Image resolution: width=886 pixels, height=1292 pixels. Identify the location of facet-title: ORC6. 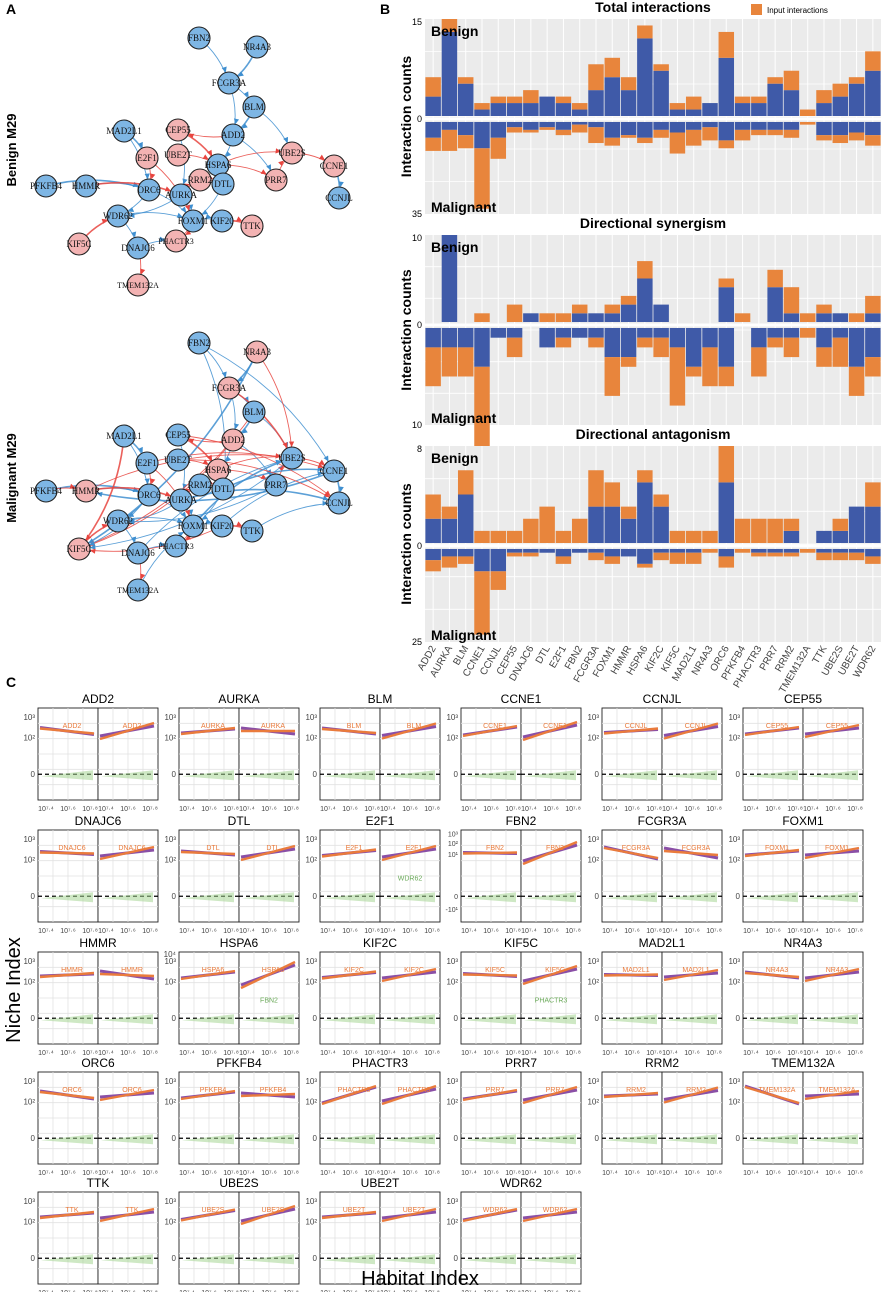
(98, 1063).